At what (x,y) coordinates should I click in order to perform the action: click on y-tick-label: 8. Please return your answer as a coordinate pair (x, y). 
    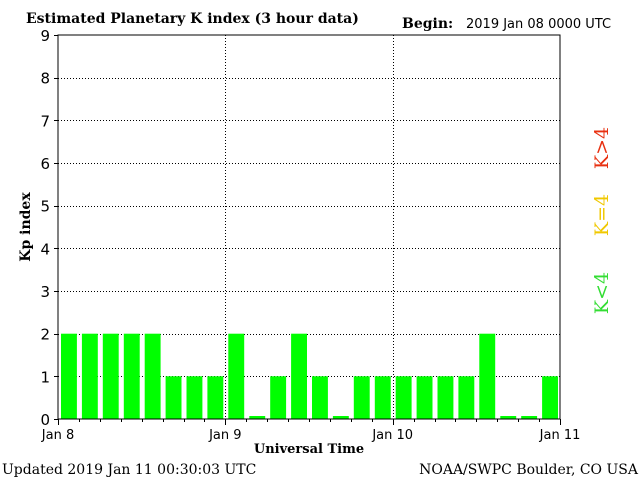
    Looking at the image, I should click on (45, 79).